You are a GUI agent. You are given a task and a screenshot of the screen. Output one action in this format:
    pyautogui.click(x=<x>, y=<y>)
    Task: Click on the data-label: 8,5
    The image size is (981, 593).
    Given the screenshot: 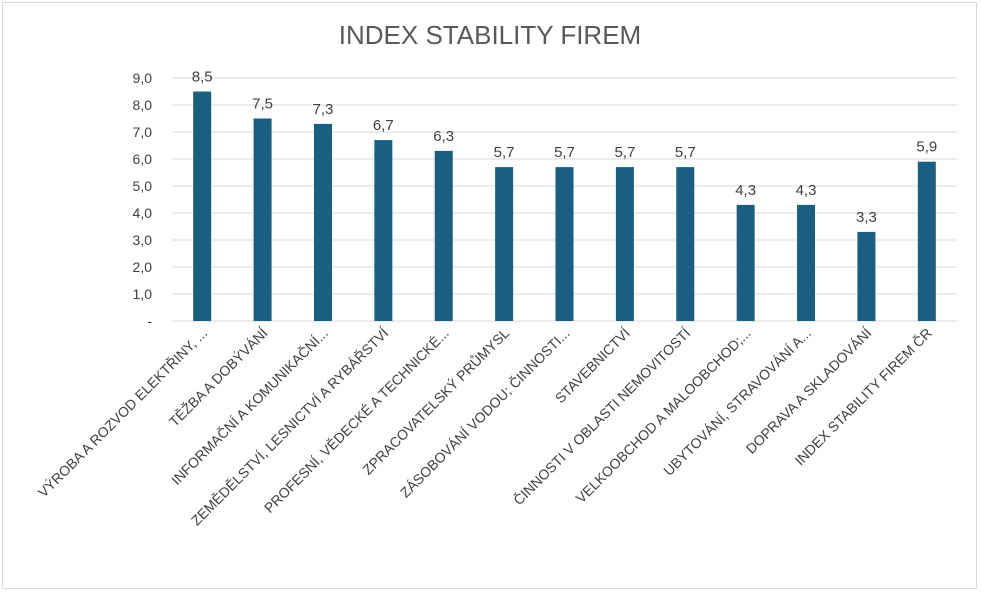 What is the action you would take?
    pyautogui.click(x=202, y=77)
    